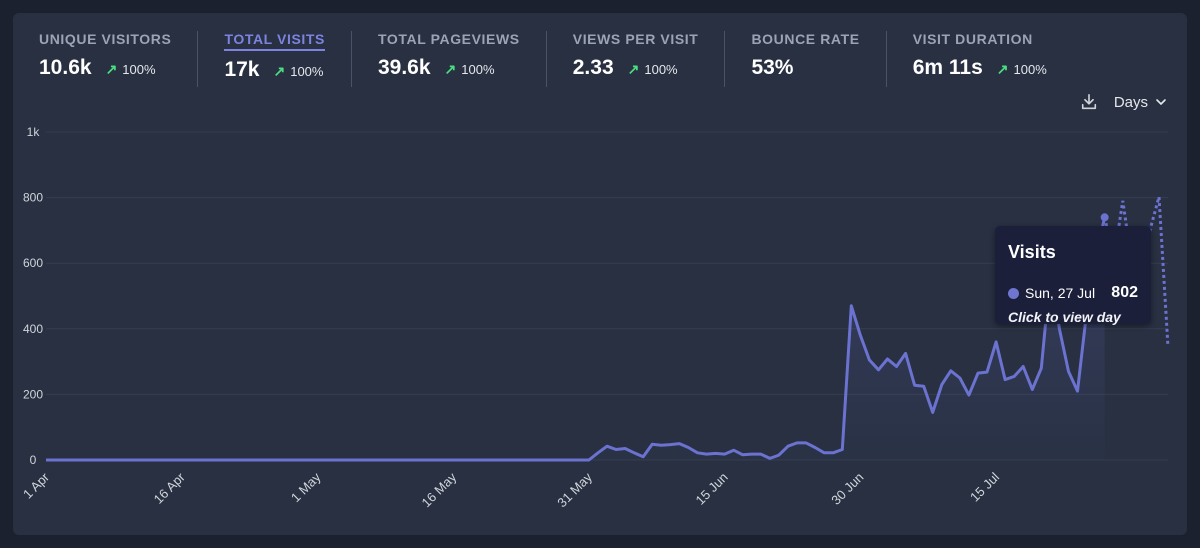 Image resolution: width=1200 pixels, height=548 pixels. I want to click on metric-card: VIEWS PER VISIT 2.33 ↗ 100%, so click(636, 59).